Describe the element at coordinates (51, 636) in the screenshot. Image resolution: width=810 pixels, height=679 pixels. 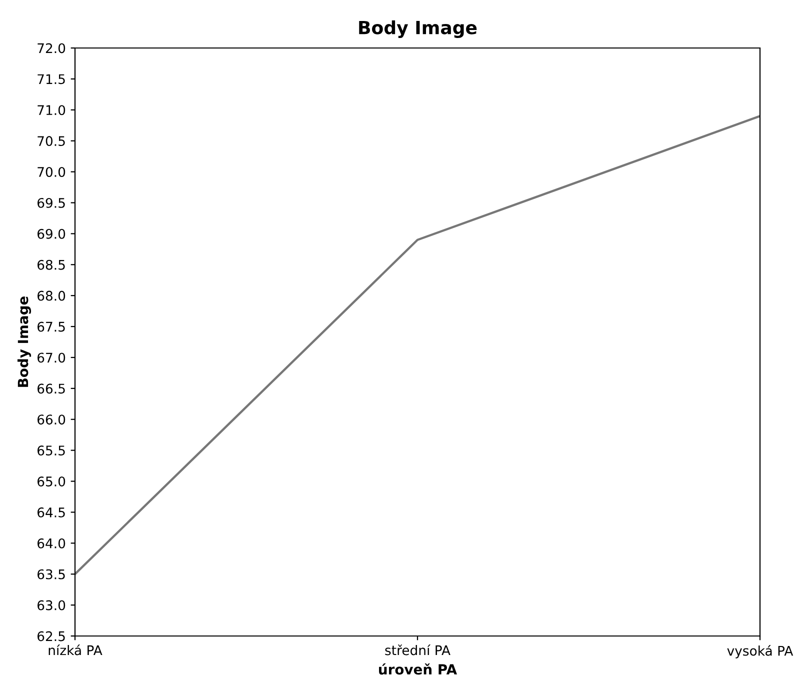
I see `y-tick-label: 62.5` at that location.